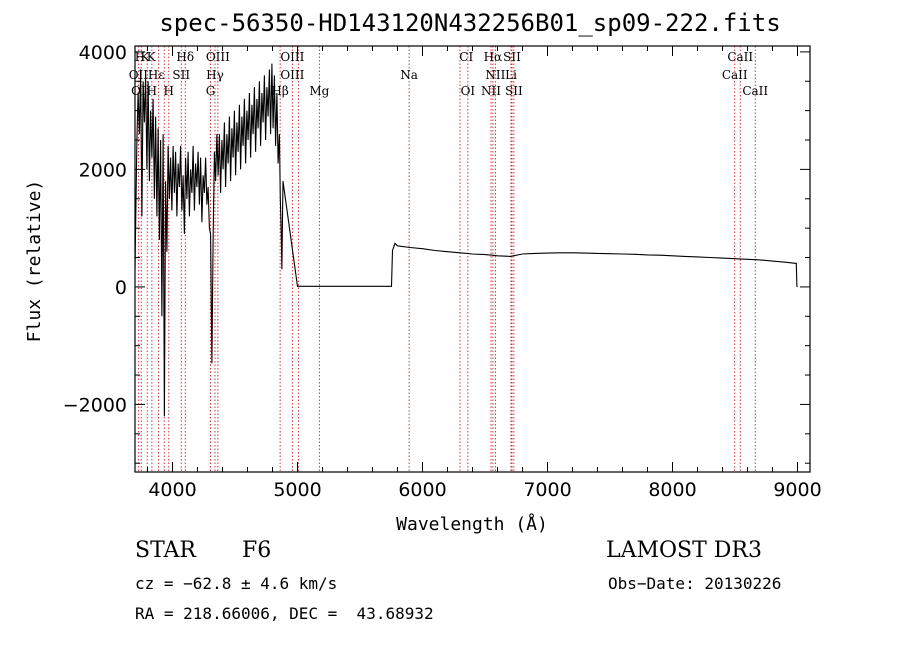 The height and width of the screenshot is (649, 900). What do you see at coordinates (211, 91) in the screenshot?
I see `emission-line-label: G` at bounding box center [211, 91].